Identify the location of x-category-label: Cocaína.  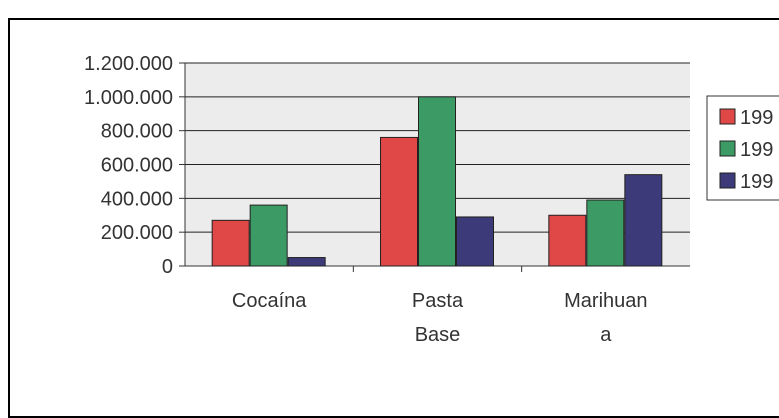
(269, 301).